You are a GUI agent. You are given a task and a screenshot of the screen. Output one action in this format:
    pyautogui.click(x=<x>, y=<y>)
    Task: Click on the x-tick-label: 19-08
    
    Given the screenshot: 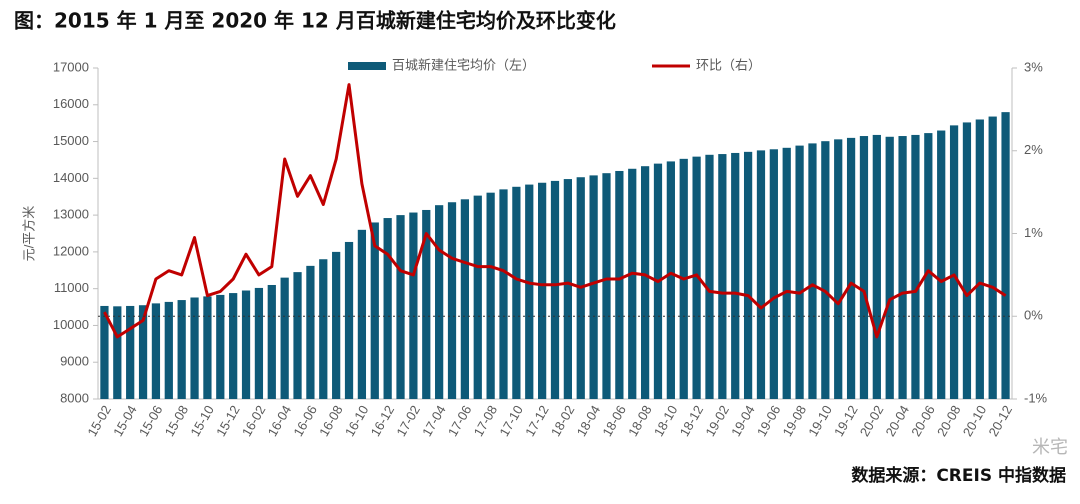 What is the action you would take?
    pyautogui.click(x=795, y=421)
    